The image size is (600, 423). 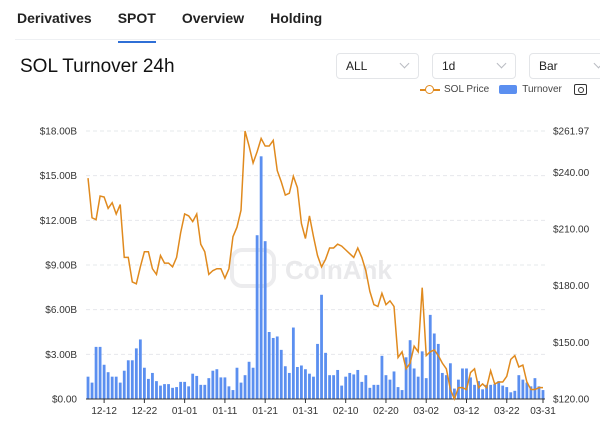 What do you see at coordinates (580, 89) in the screenshot?
I see `camera-icon` at bounding box center [580, 89].